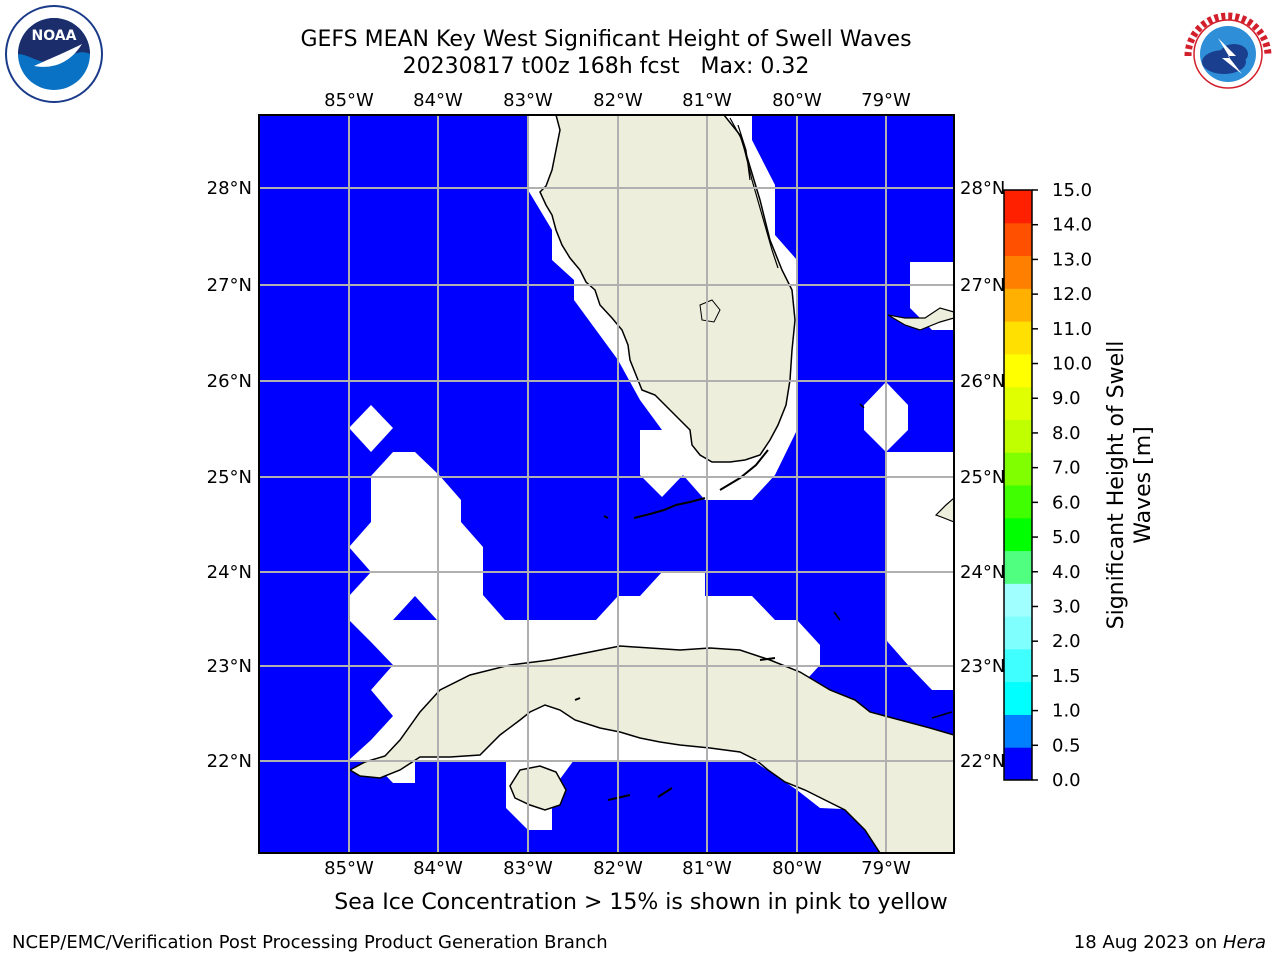 The height and width of the screenshot is (960, 1280). I want to click on colorbar-tick-label: 2.0, so click(1066, 641).